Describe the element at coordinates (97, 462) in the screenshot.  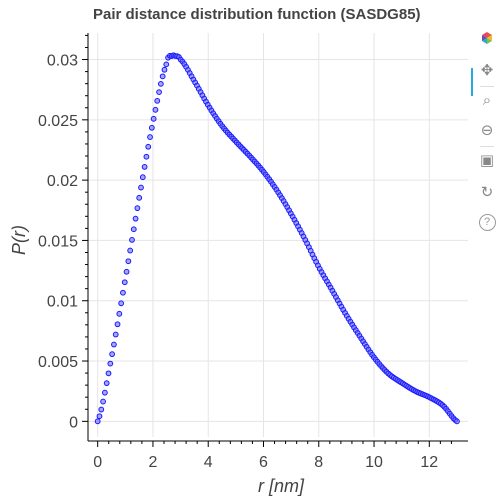
I see `x-tick-label: 0` at that location.